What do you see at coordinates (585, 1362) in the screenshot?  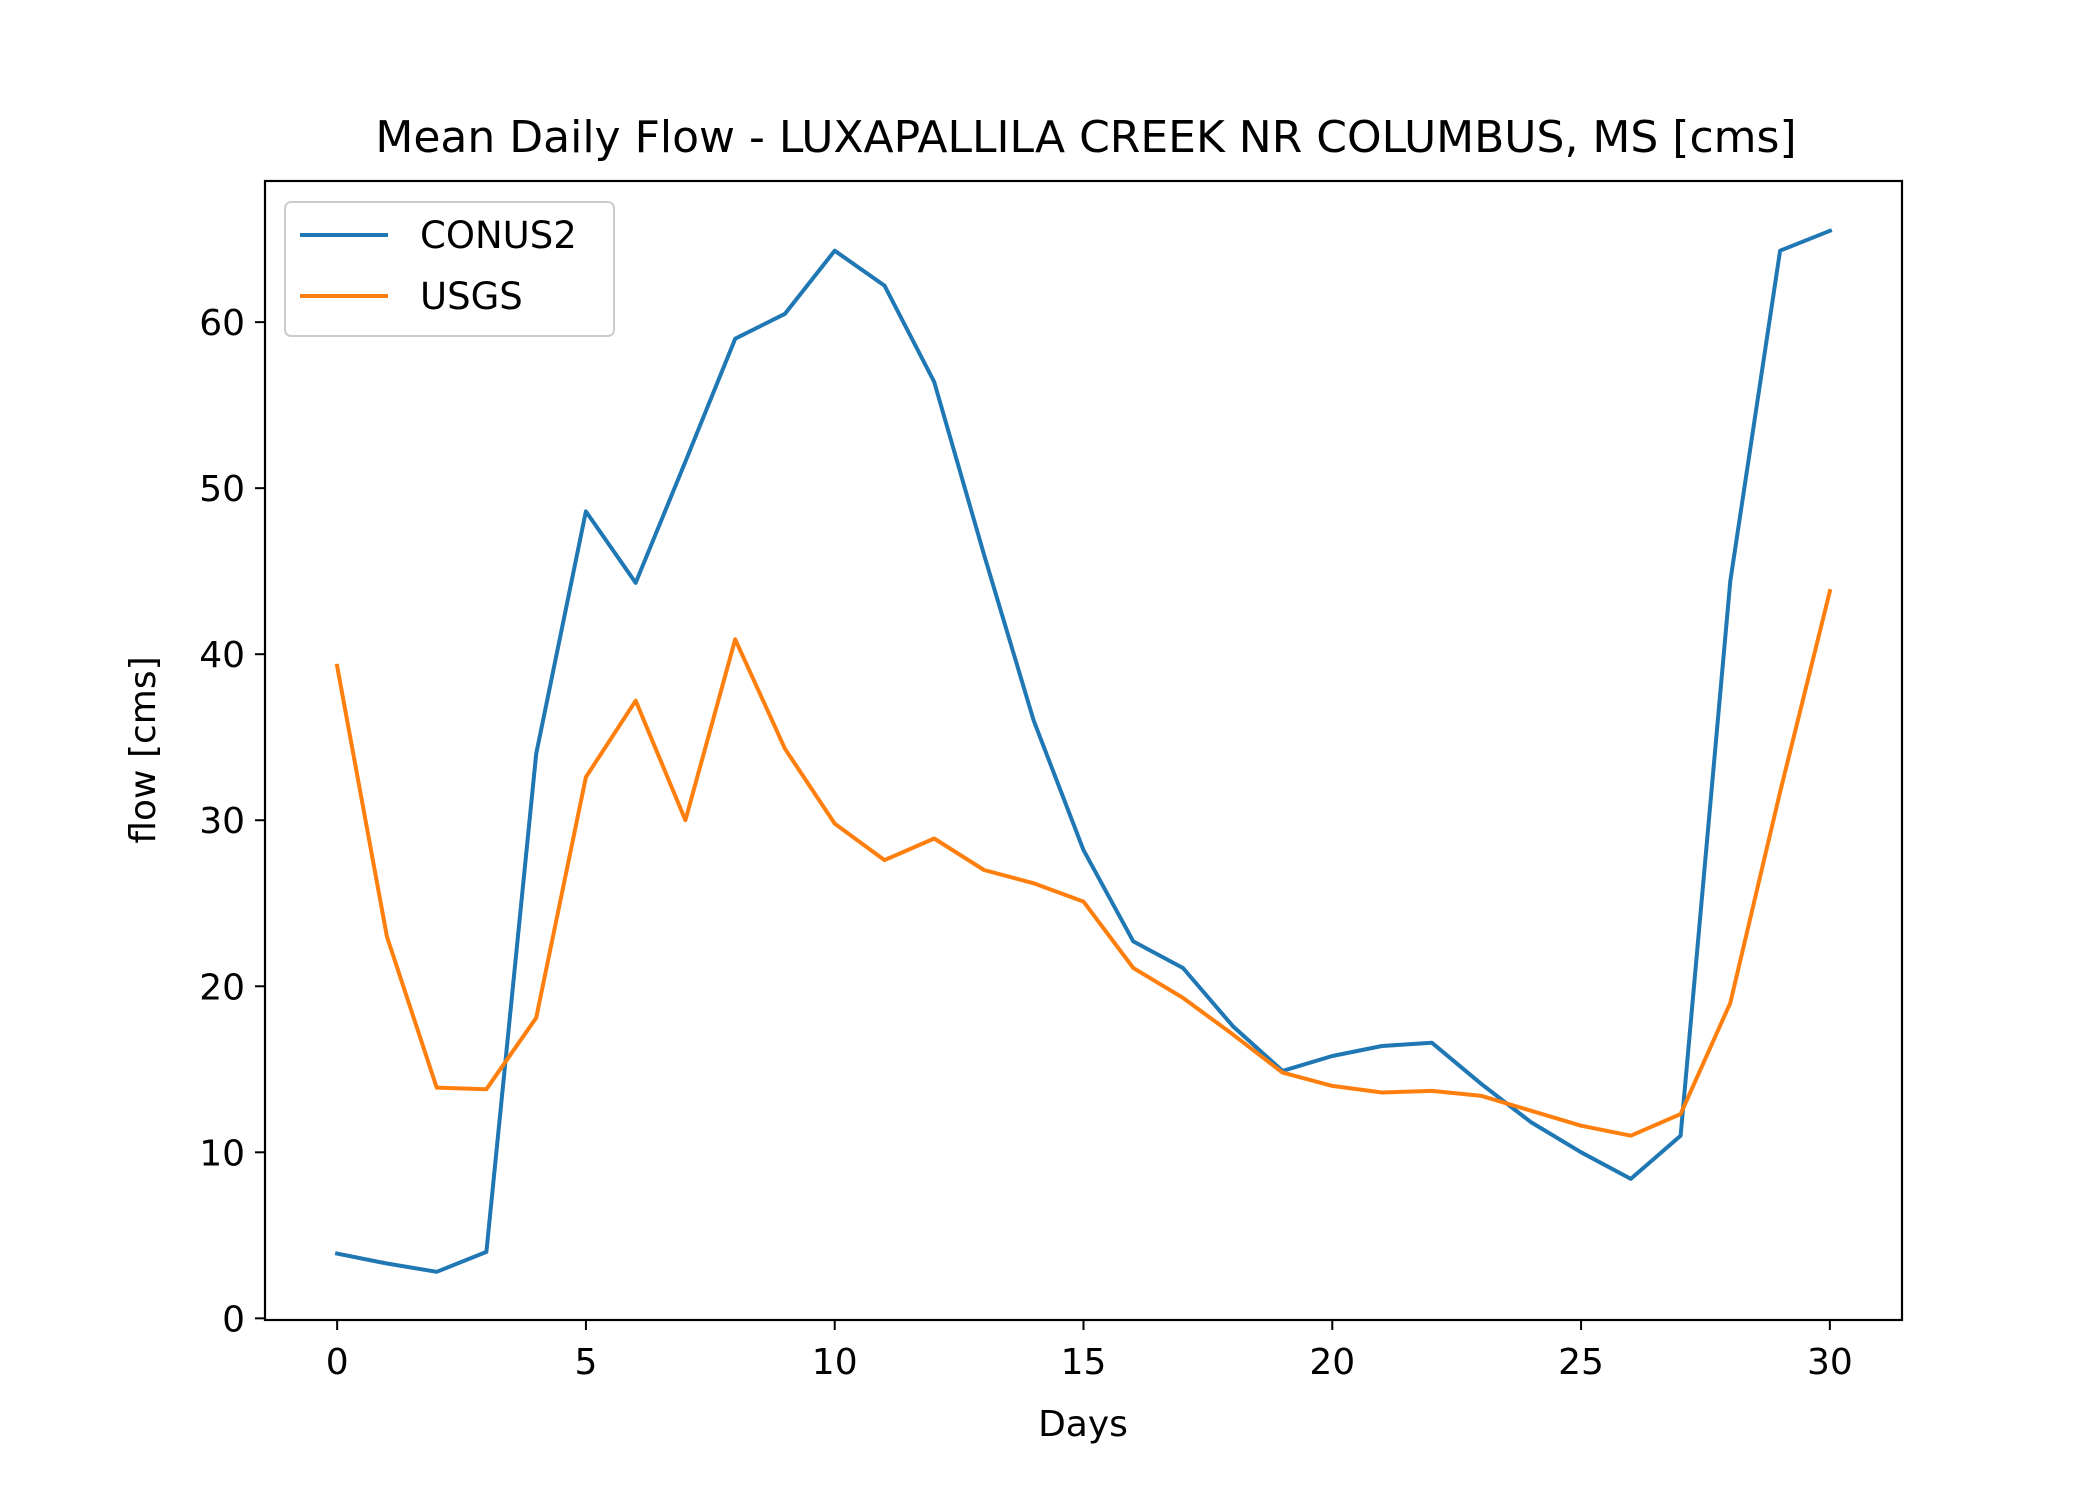 I see `x-tick-label: 5` at bounding box center [585, 1362].